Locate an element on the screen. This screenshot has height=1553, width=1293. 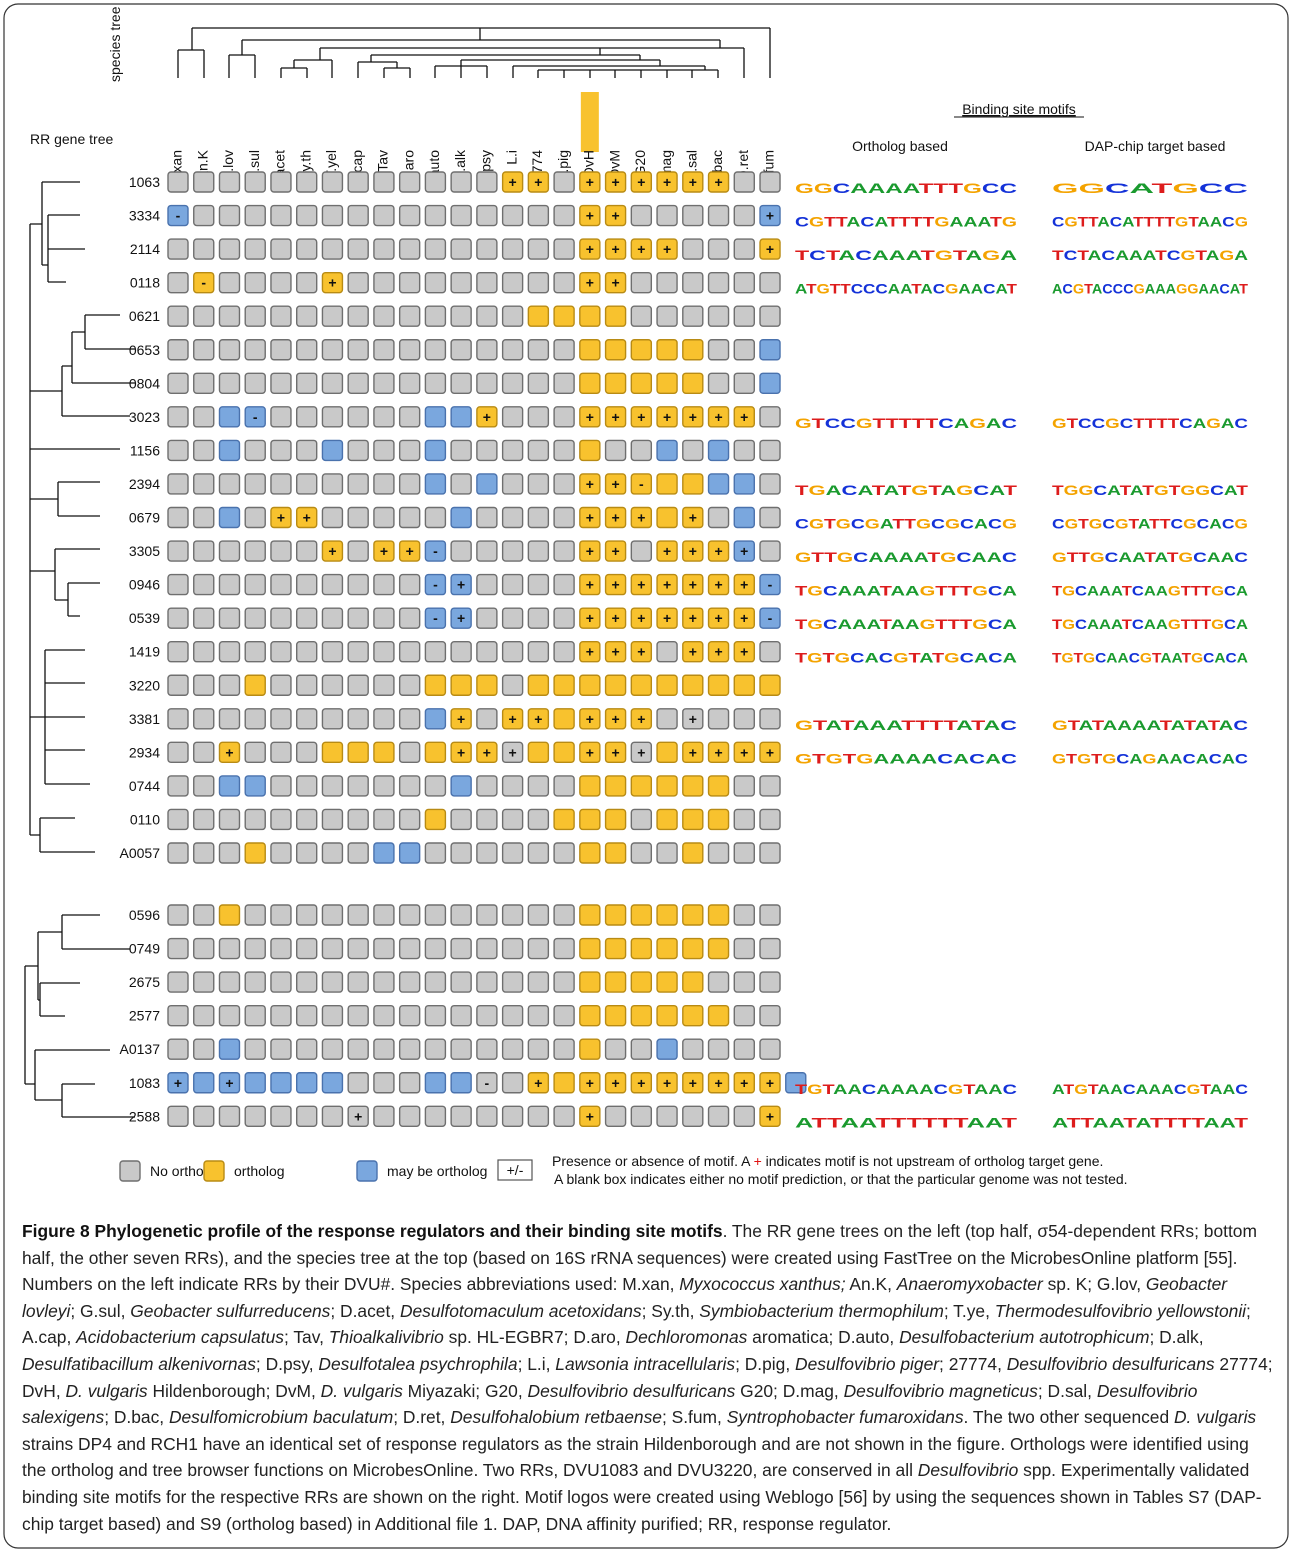
gene-id: 3023 is located at coordinates (144, 417).